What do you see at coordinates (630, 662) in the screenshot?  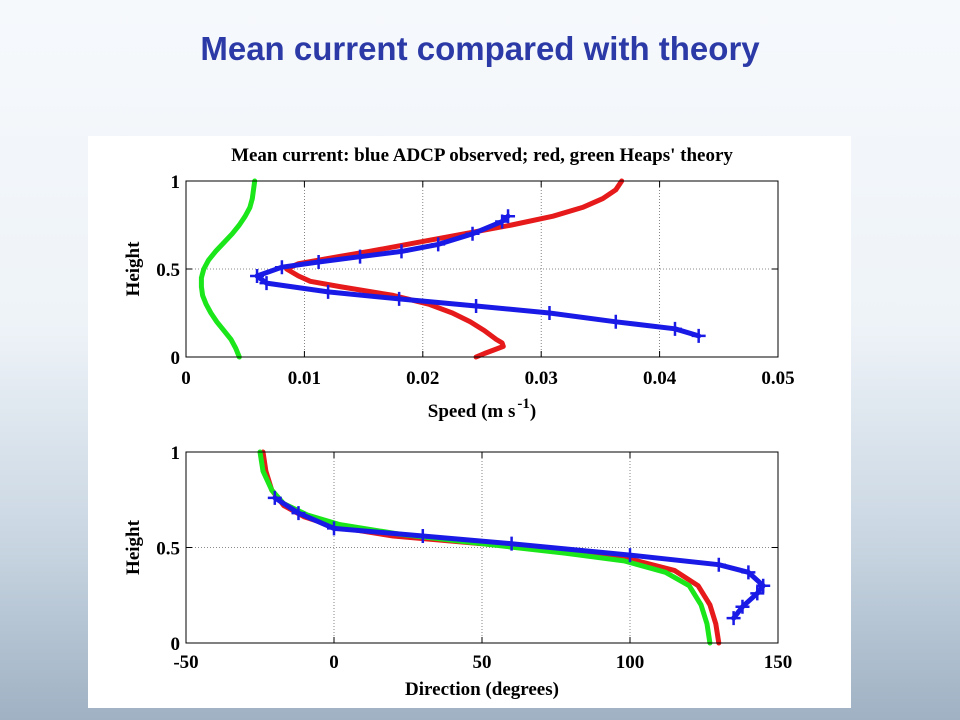 I see `x-tick-label: 100` at bounding box center [630, 662].